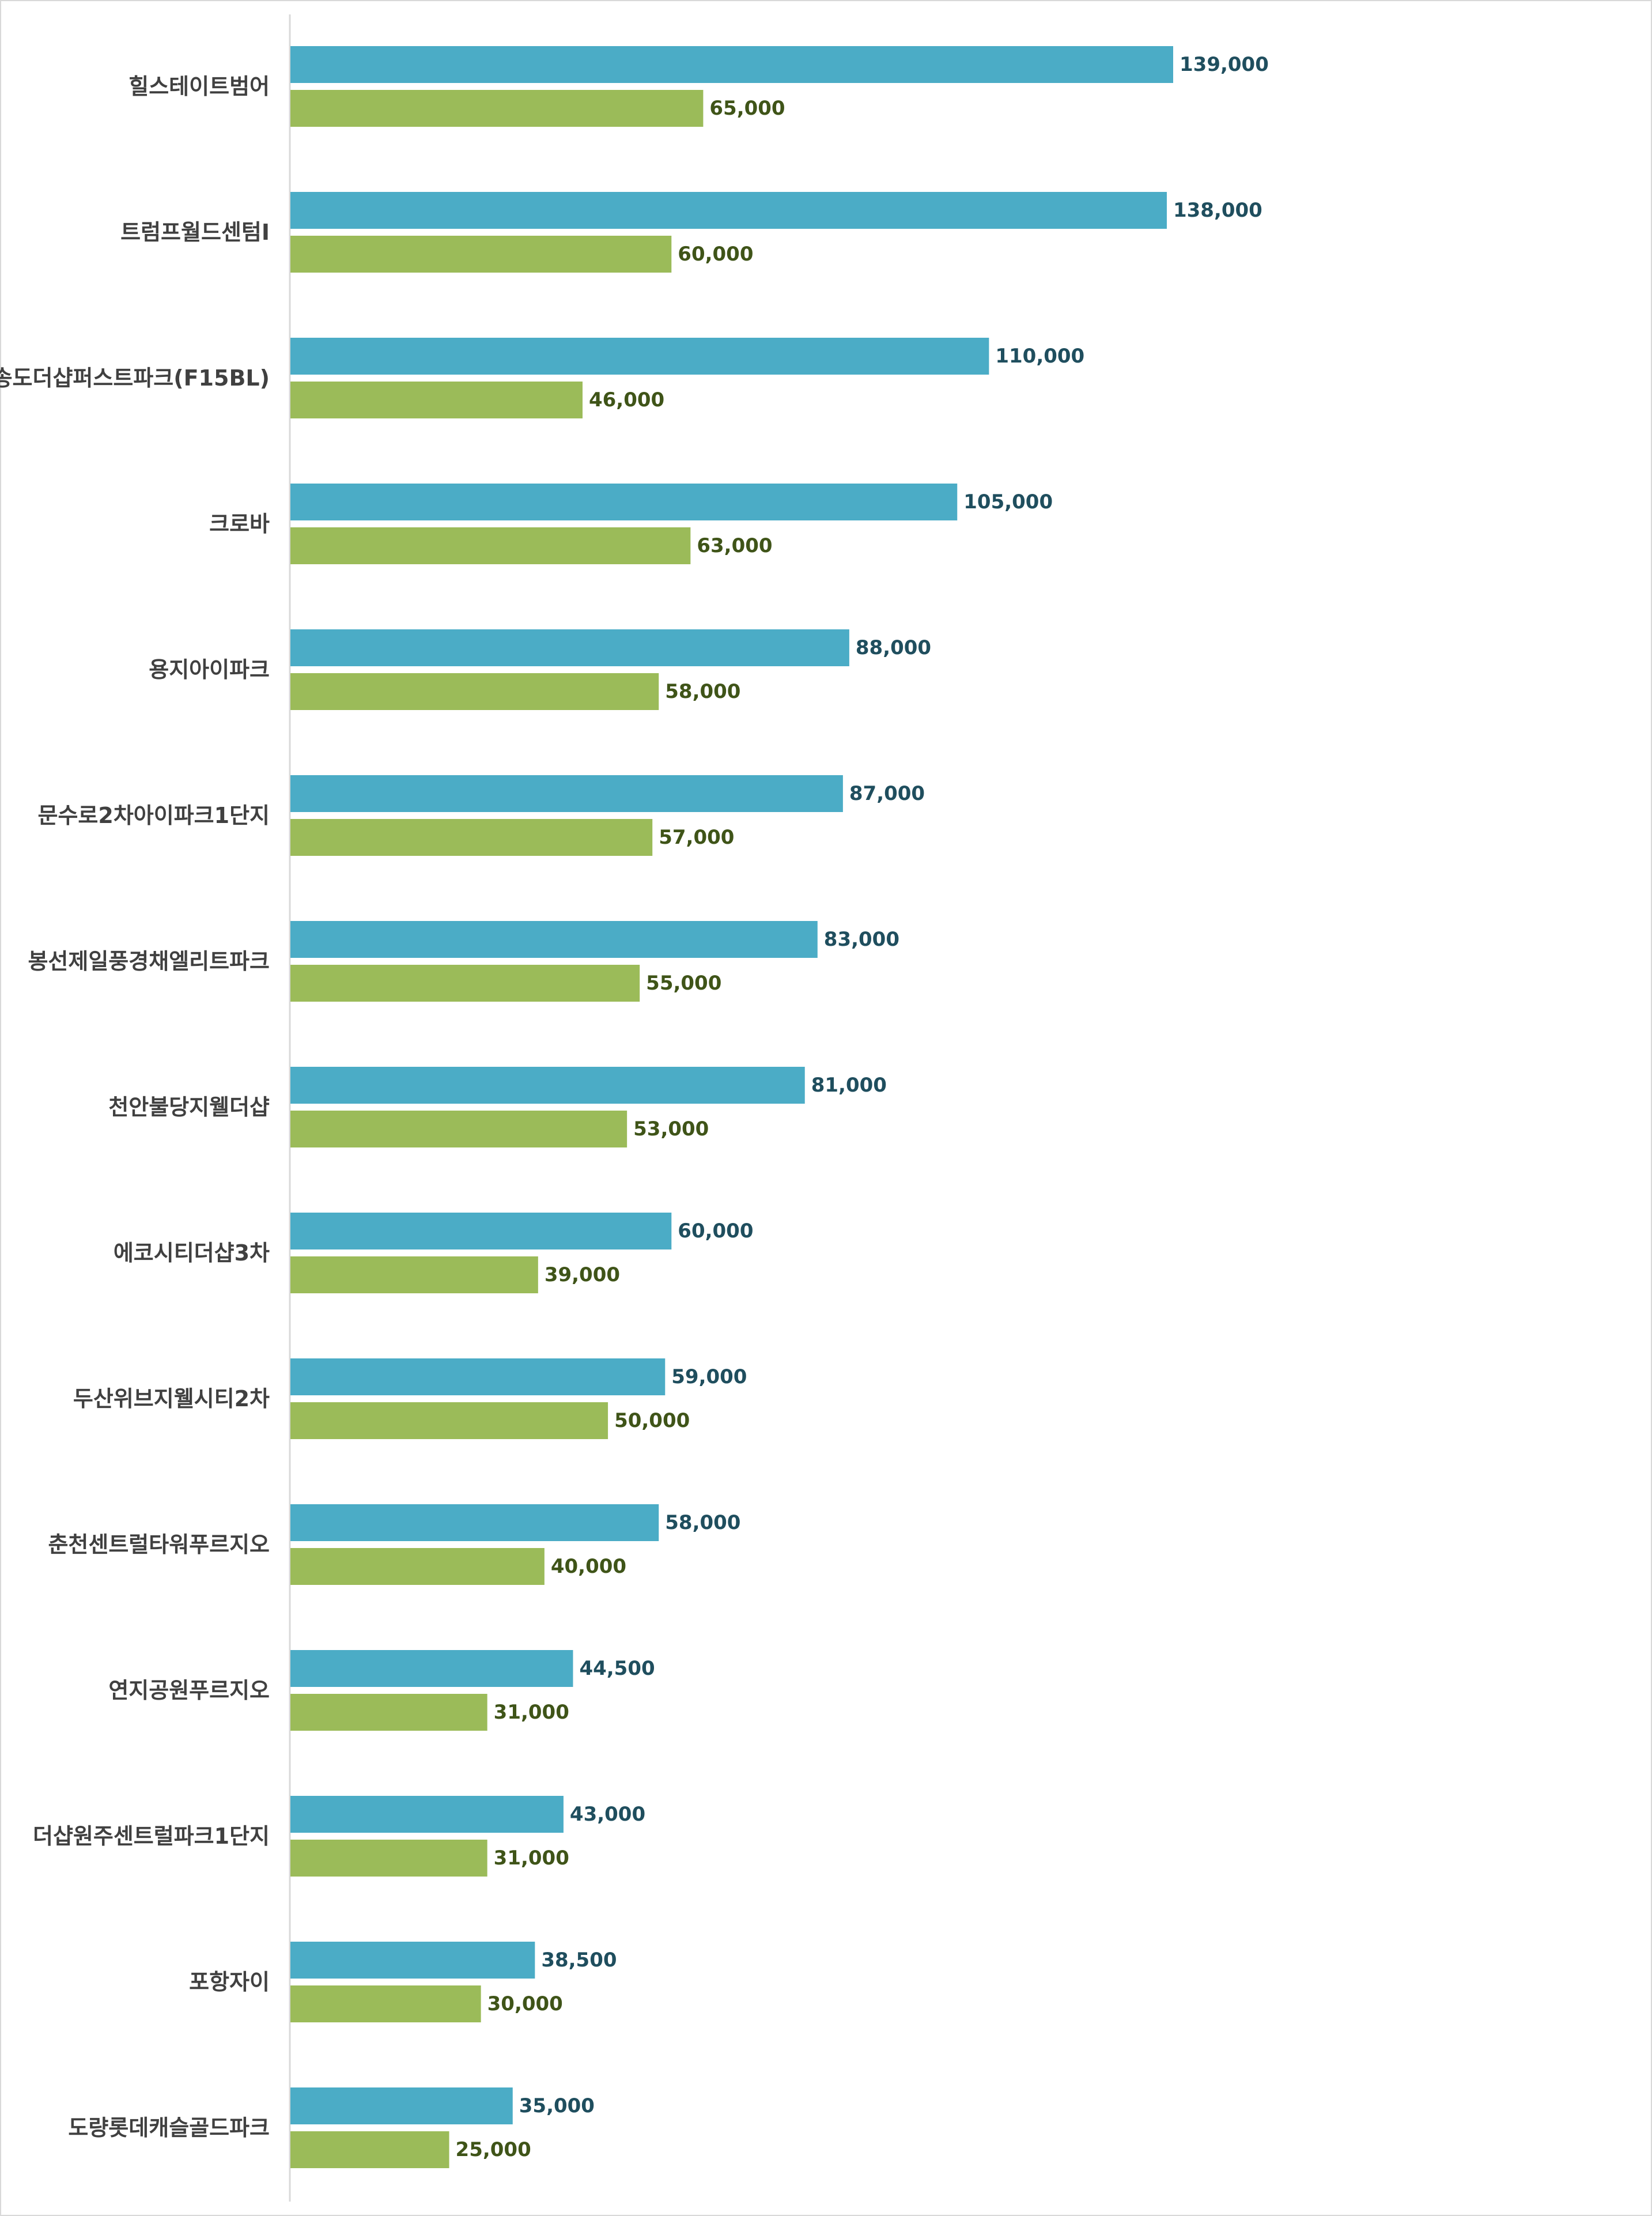 This screenshot has width=1652, height=2216. I want to click on data-label-series-2: 30,000, so click(525, 2003).